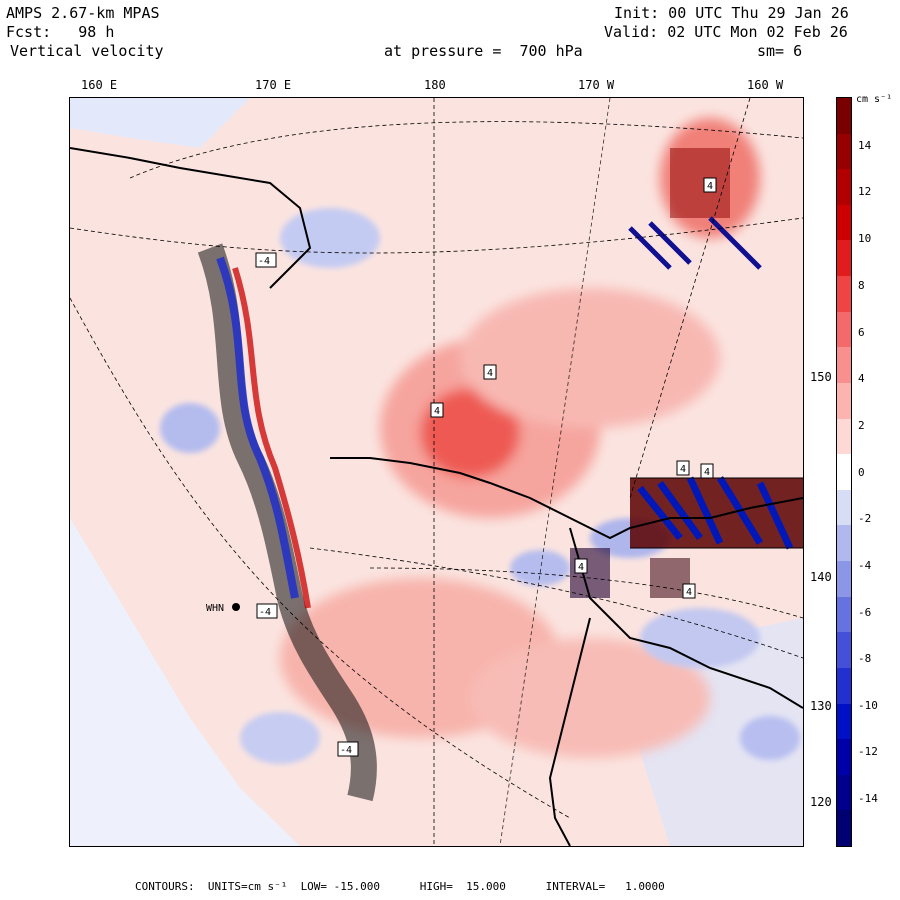 The height and width of the screenshot is (900, 900). I want to click on ice-shelf-pale-area, so click(185, 682).